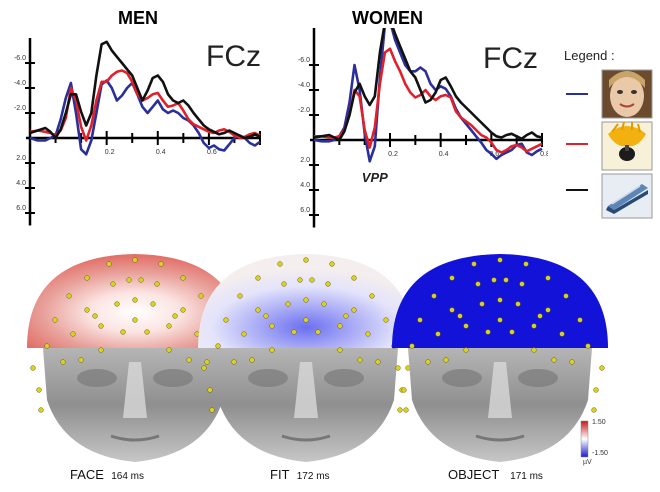 The width and height of the screenshot is (660, 492). What do you see at coordinates (526, 476) in the screenshot?
I see `caption-object-latency: 171 ms` at bounding box center [526, 476].